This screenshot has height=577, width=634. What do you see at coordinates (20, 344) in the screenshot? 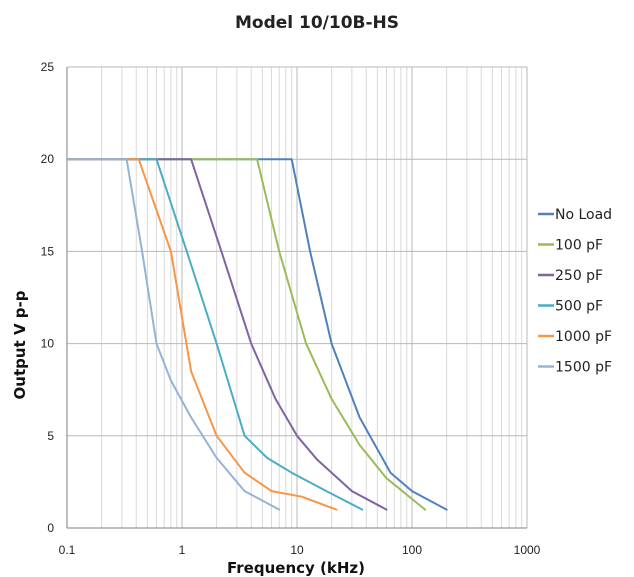
I see `y-axis-title: Output V p-p` at bounding box center [20, 344].